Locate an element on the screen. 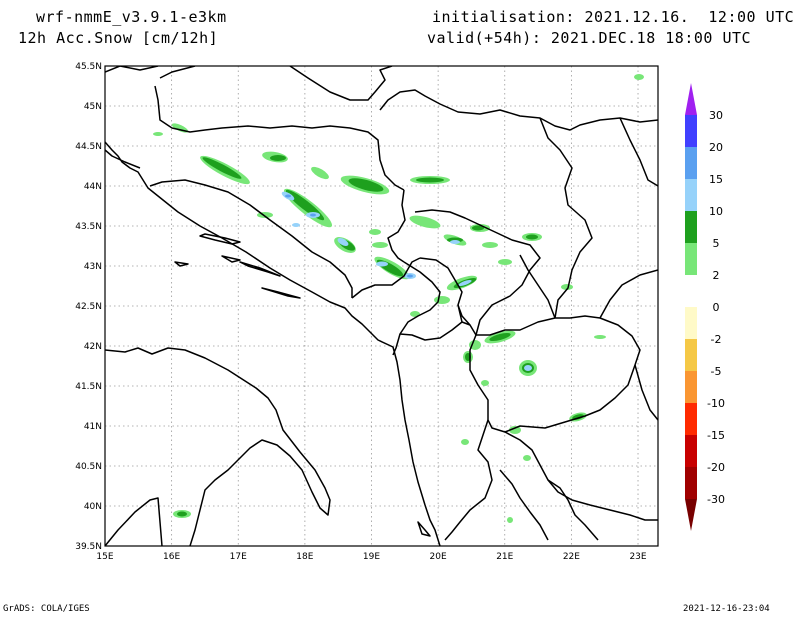 This screenshot has width=800, height=618. footer-timestamp: 2021-12-16-23:04 is located at coordinates (726, 609).